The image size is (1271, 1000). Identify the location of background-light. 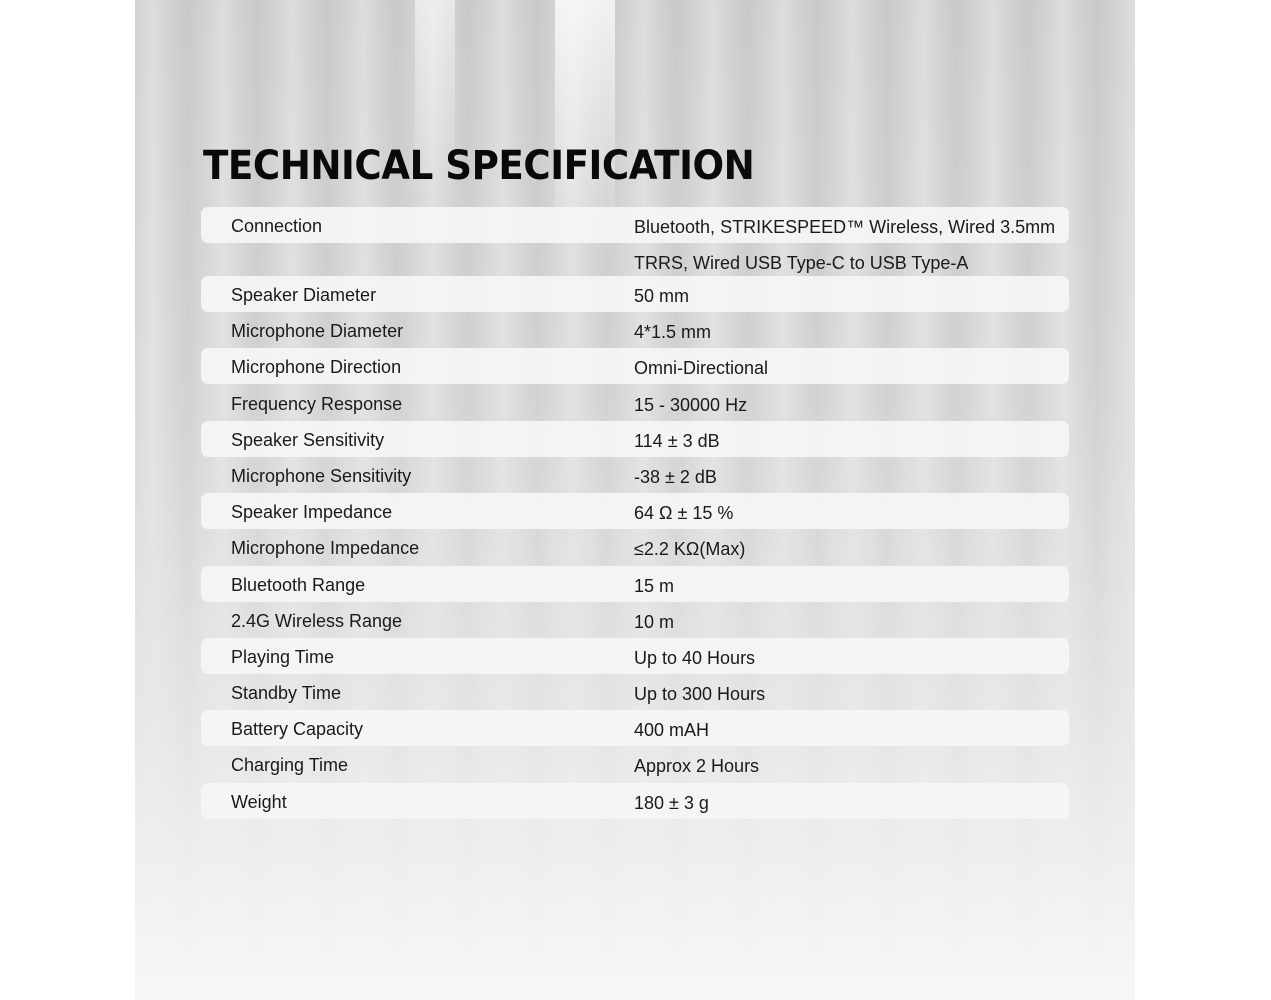
(435, 100).